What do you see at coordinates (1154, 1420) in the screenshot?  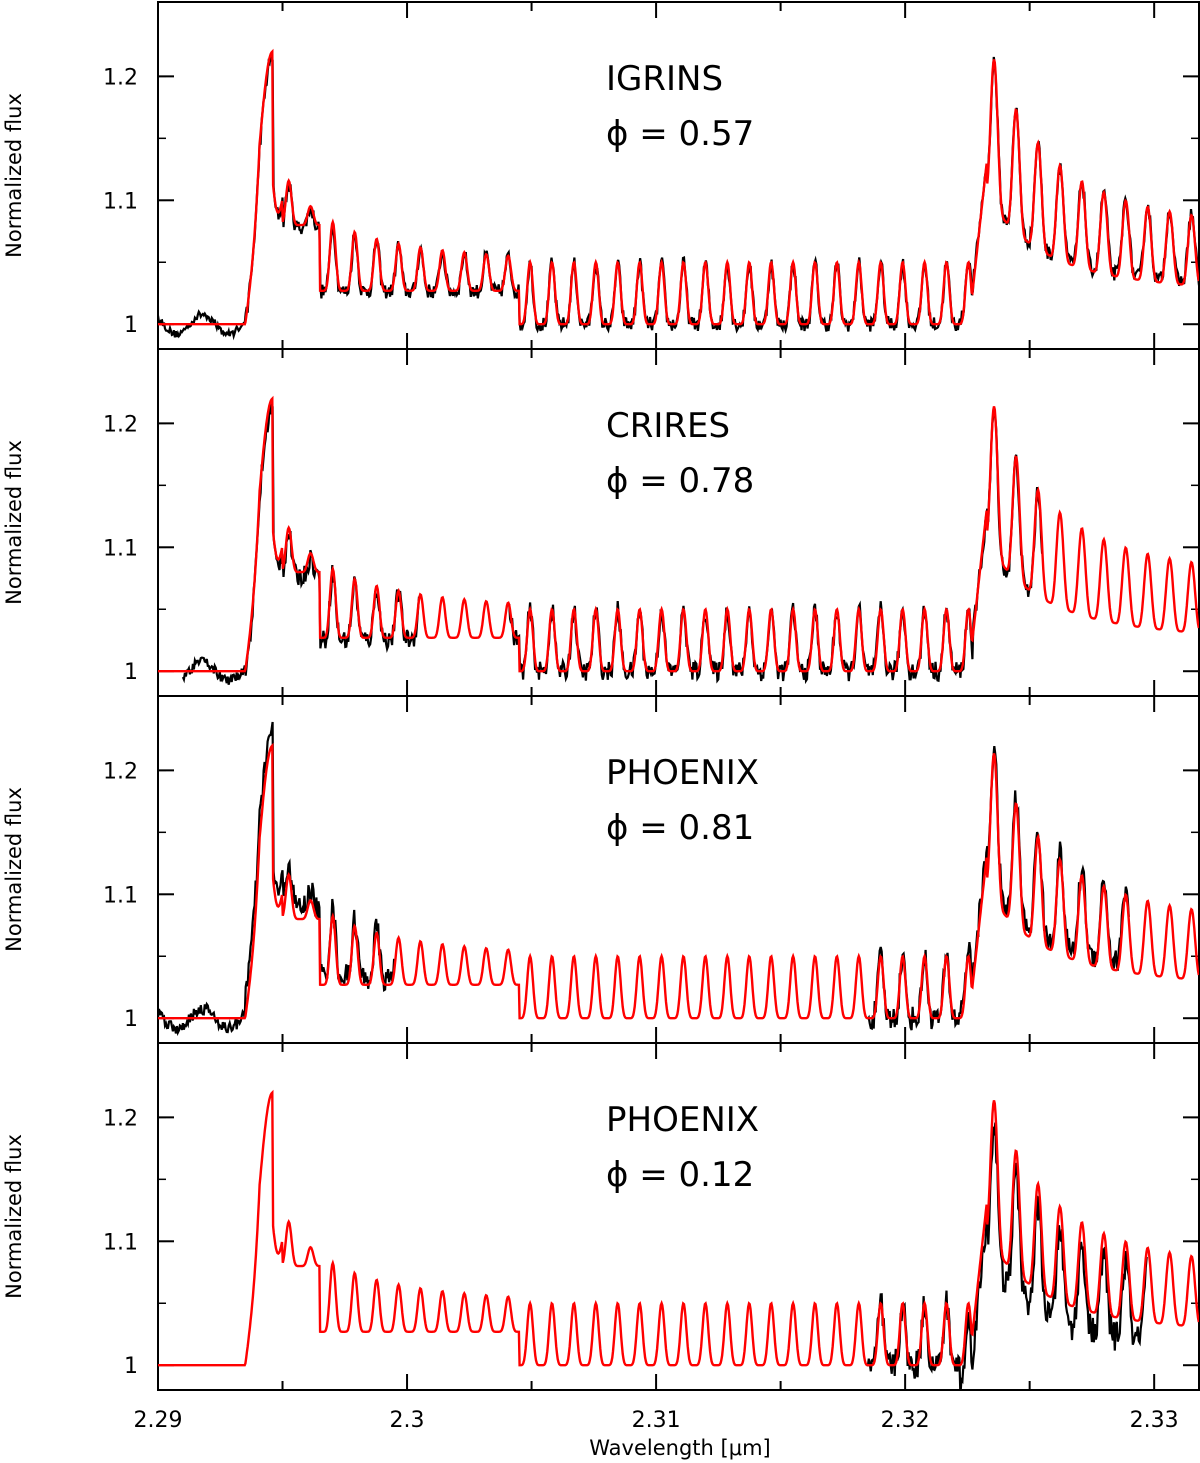 I see `x-tick-label: 2.33` at bounding box center [1154, 1420].